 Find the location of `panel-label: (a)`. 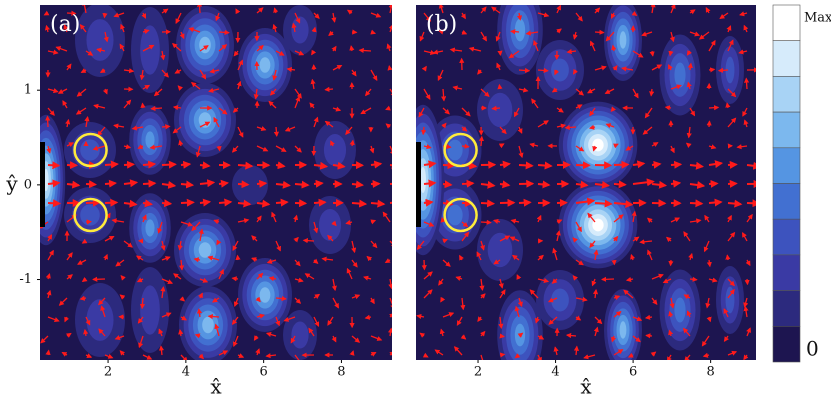

panel-label: (a) is located at coordinates (65, 24).